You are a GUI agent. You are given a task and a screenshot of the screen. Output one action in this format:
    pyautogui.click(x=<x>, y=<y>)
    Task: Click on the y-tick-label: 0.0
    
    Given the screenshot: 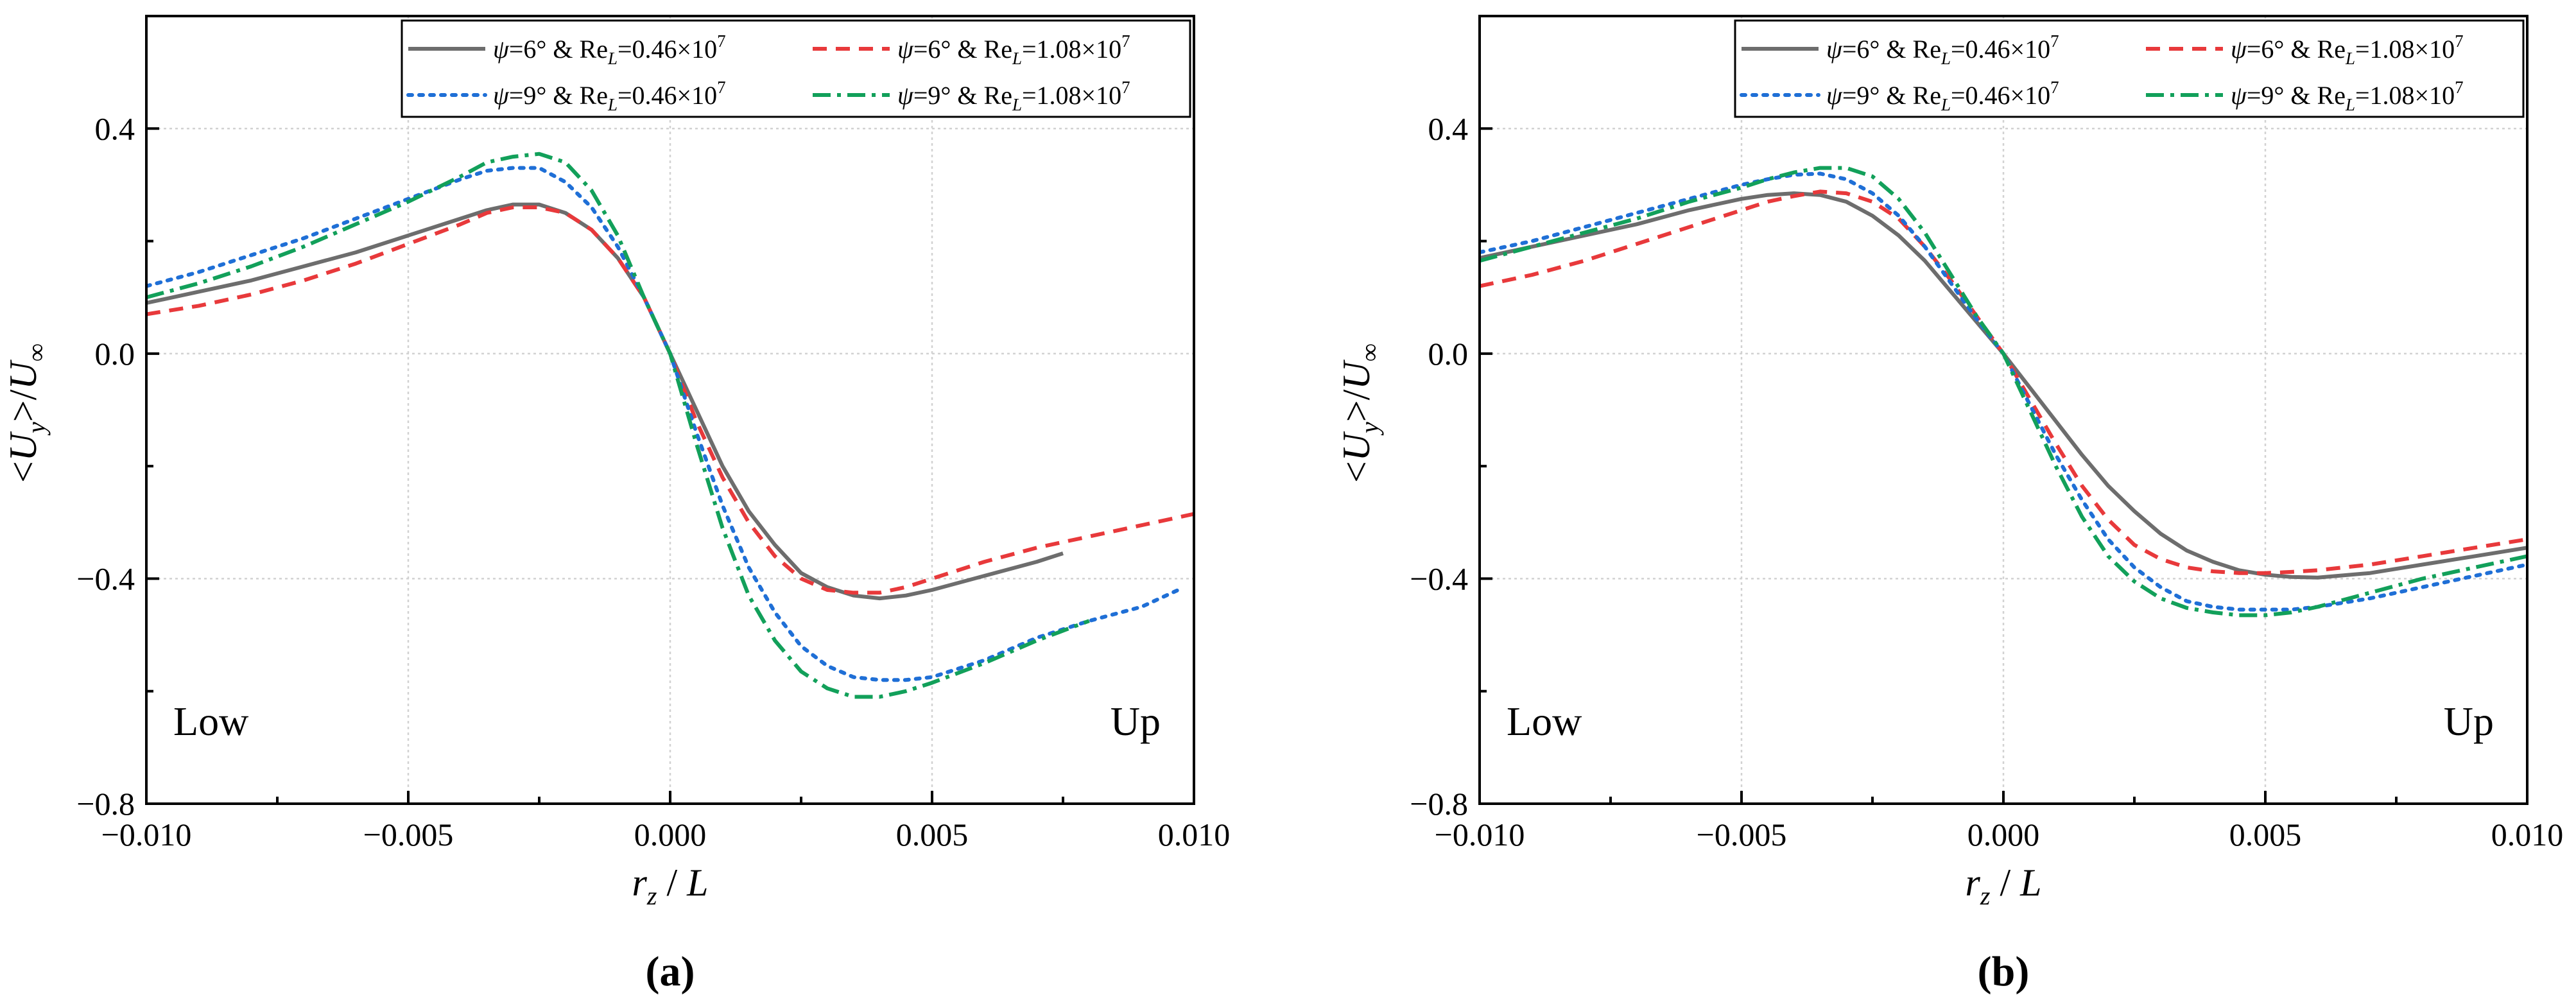 What is the action you would take?
    pyautogui.click(x=115, y=354)
    